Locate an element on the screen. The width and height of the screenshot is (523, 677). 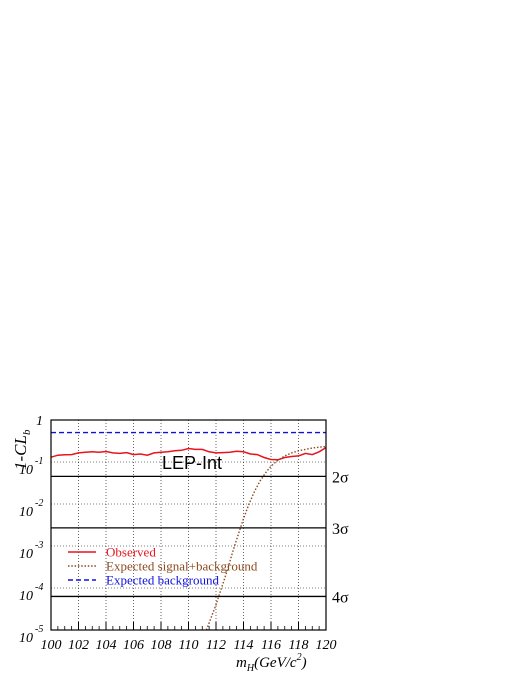
x-tick-label: 110 is located at coordinates (189, 645).